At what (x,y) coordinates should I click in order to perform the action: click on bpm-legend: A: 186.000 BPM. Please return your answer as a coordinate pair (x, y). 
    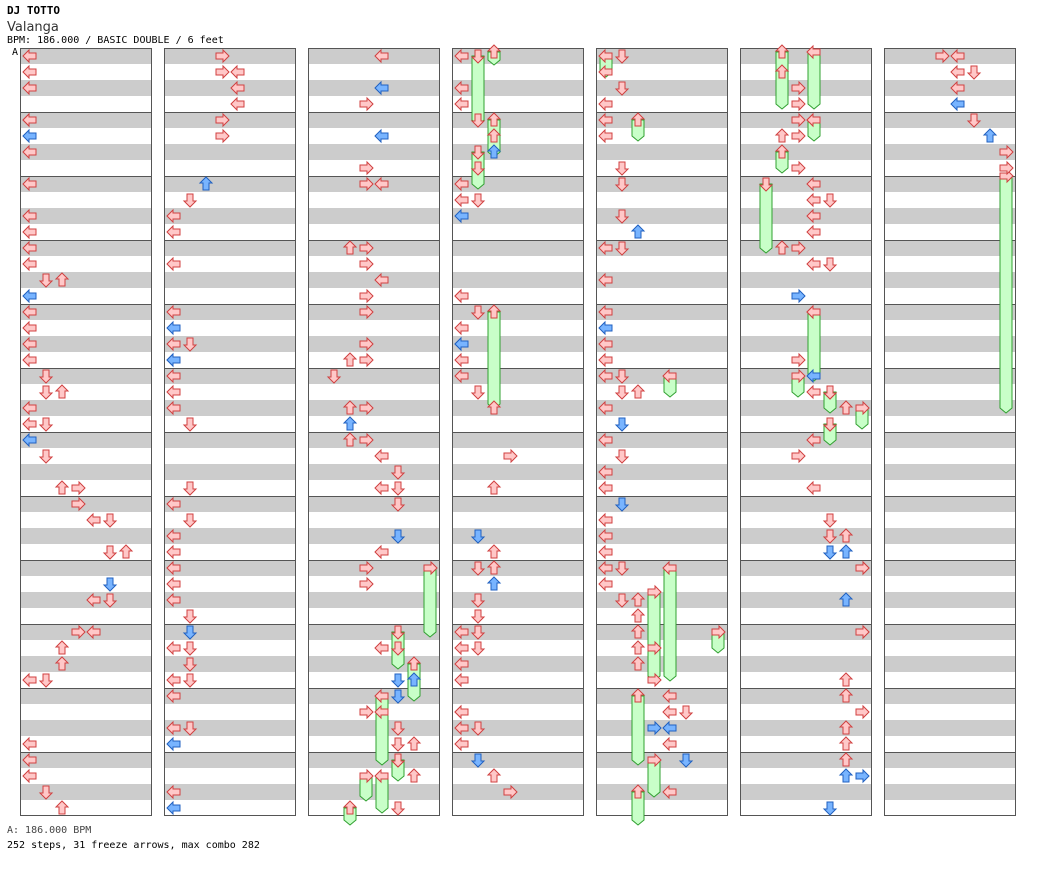
    Looking at the image, I should click on (49, 830).